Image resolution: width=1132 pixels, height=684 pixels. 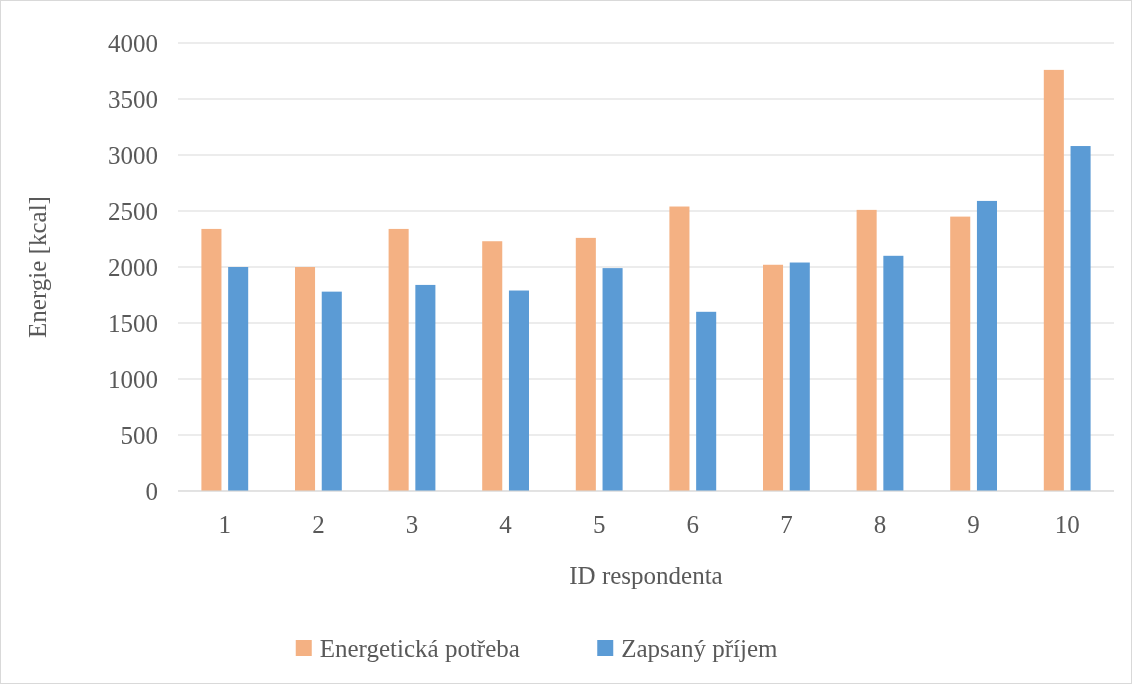 I want to click on legend-label: Energetická potřeba, so click(x=419, y=648).